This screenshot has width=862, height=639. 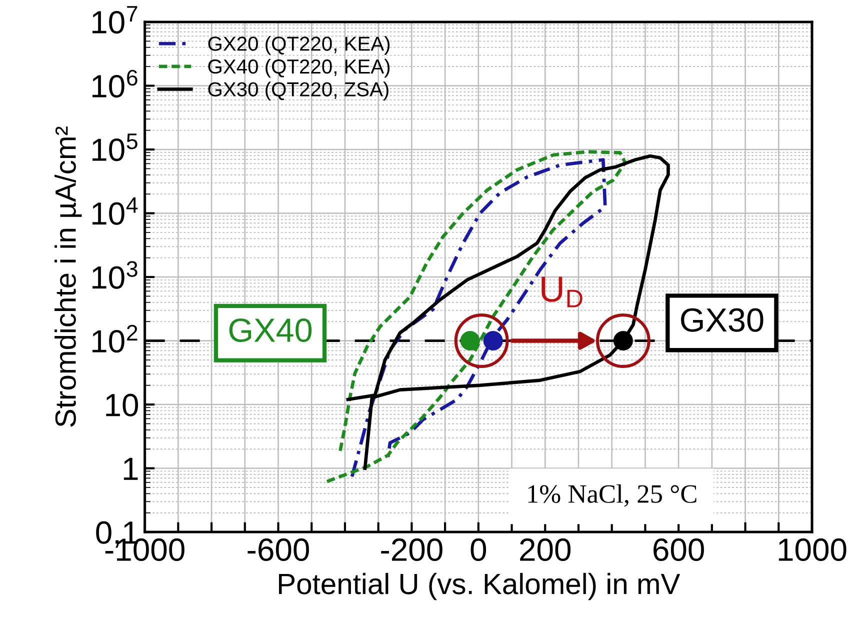 I want to click on legend-label: GX40 (QT220, KEA), so click(x=299, y=68).